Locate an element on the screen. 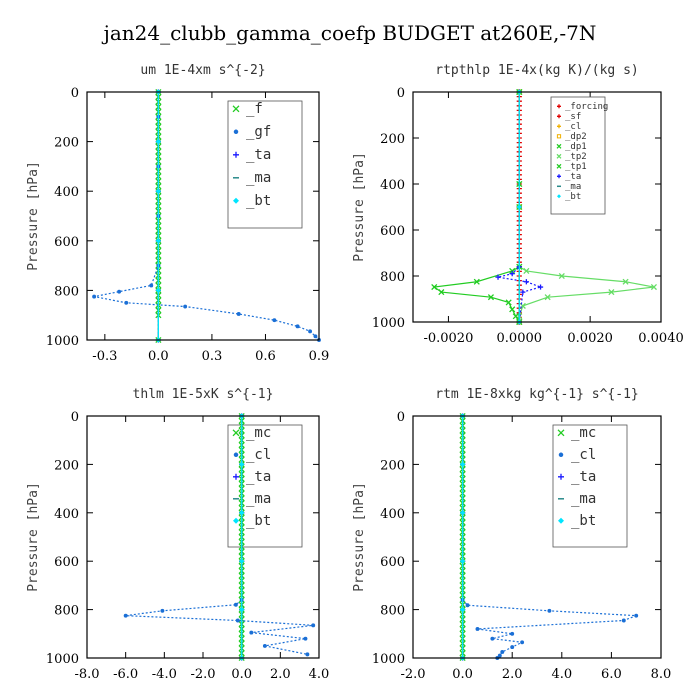 Image resolution: width=700 pixels, height=700 pixels. legend-label: _forcing is located at coordinates (586, 107).